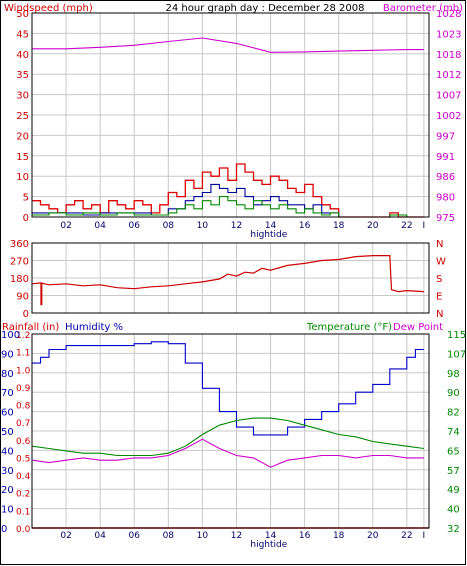 This screenshot has width=467, height=566. What do you see at coordinates (23, 442) in the screenshot?
I see `rain-tick: 0.6` at bounding box center [23, 442].